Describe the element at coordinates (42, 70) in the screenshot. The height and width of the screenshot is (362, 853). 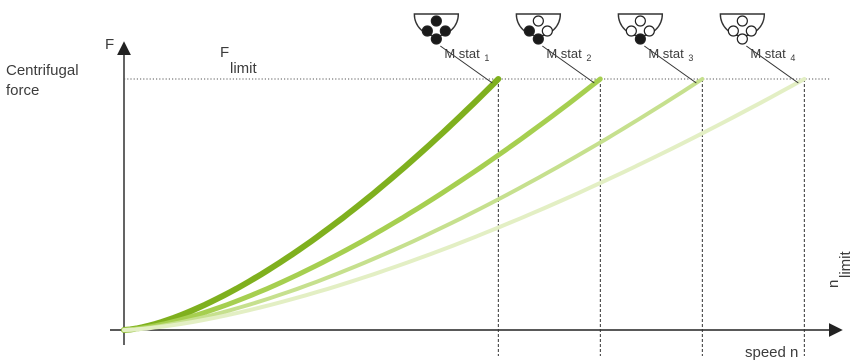
I see `y-axis-label-line1: Centrifugal` at that location.